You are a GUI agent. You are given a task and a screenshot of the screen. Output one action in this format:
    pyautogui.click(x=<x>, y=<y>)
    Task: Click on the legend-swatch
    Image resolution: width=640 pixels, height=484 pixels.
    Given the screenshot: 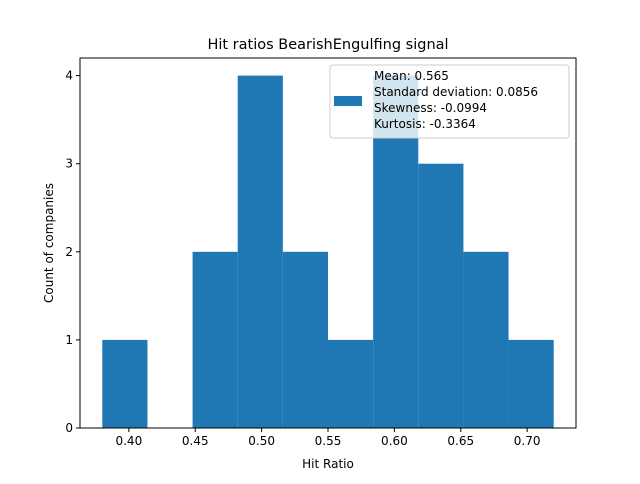 What is the action you would take?
    pyautogui.click(x=348, y=101)
    